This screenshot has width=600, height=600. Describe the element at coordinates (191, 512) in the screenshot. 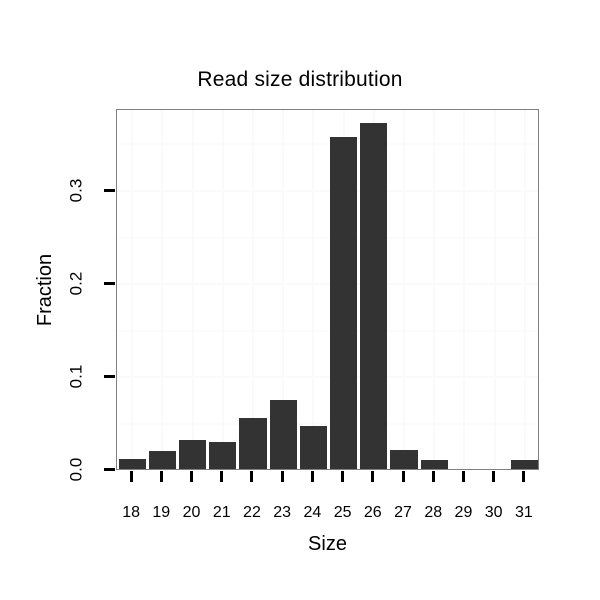

I see `x-axis-tick-label: 20` at that location.